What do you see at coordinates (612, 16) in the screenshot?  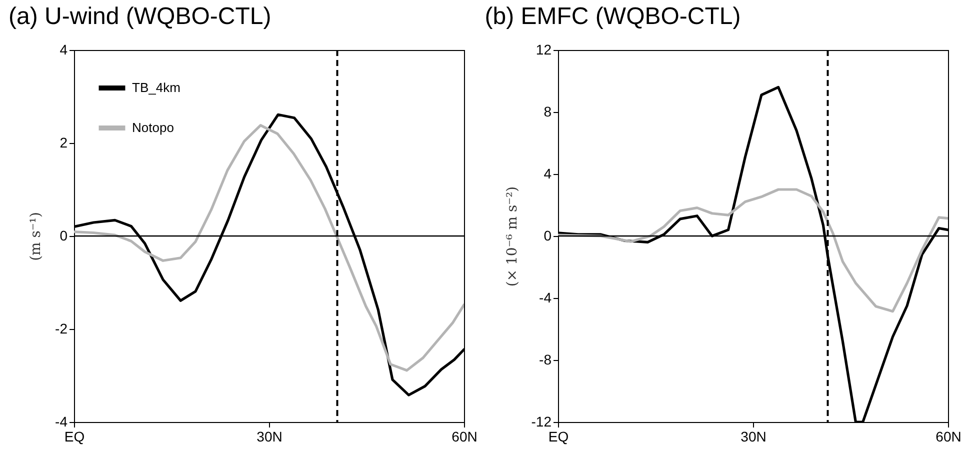 I see `chart-title: (b) EMFC (WQBO-CTL)` at bounding box center [612, 16].